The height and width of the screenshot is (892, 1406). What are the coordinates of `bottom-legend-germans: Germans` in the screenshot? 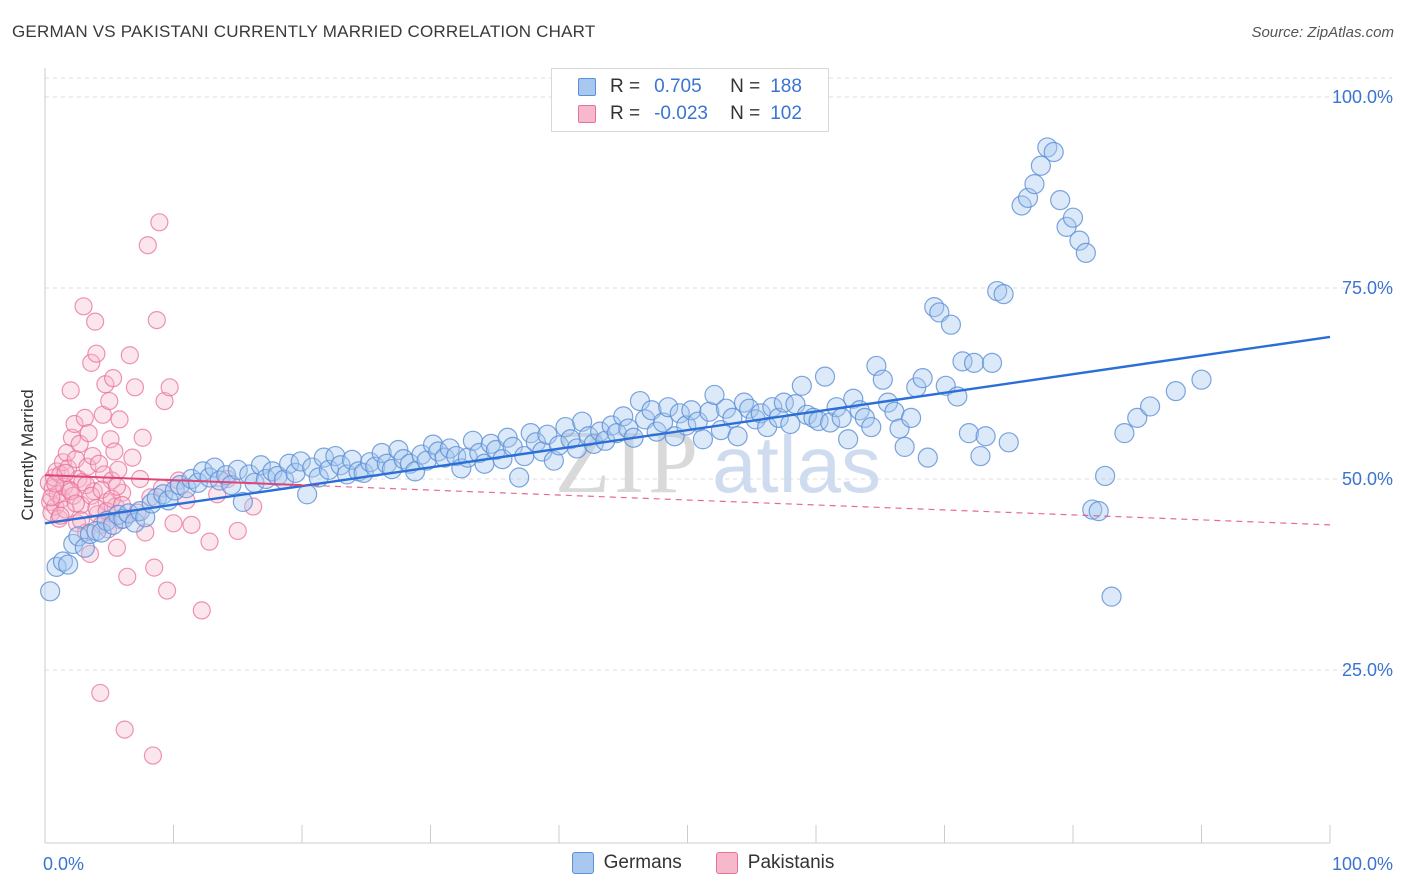 It's located at (626, 863).